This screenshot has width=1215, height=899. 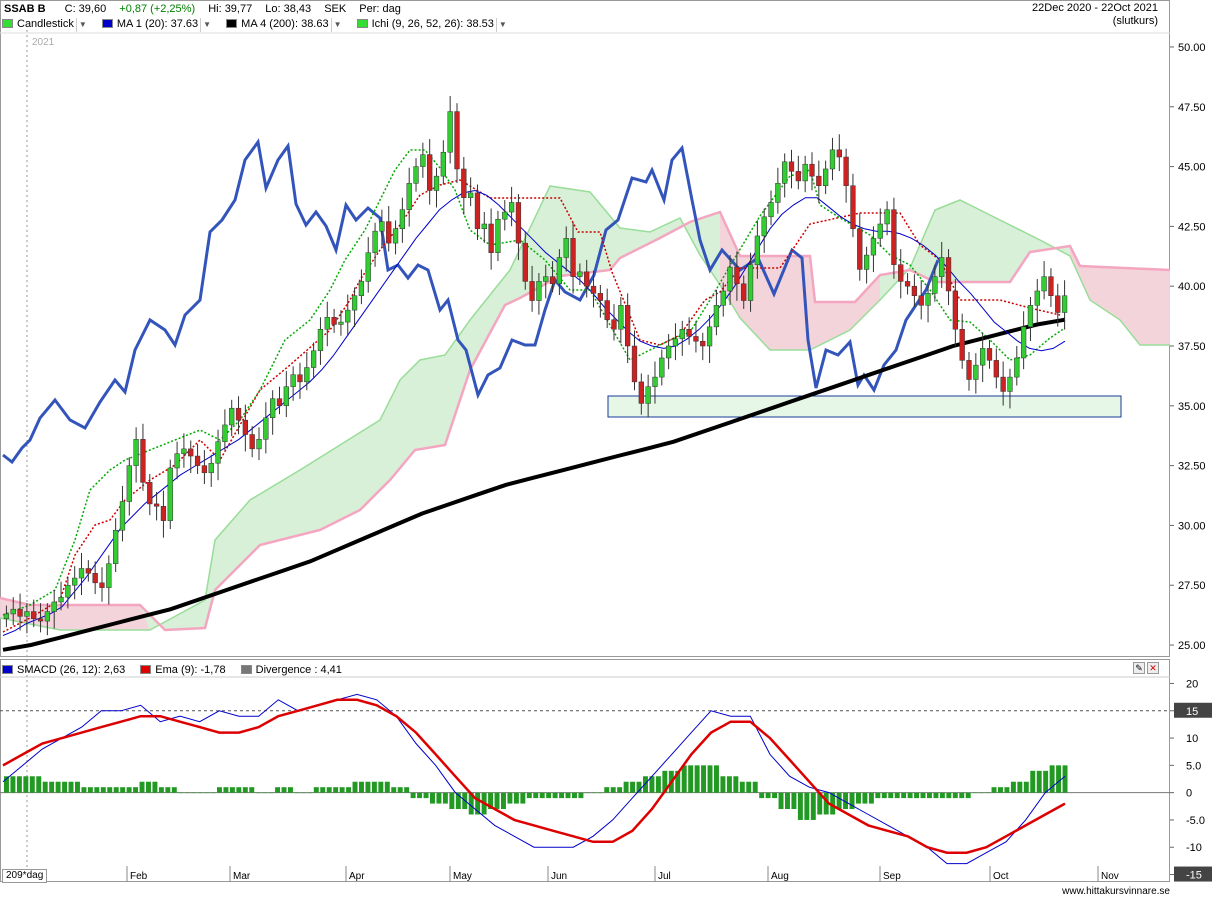 I want to click on wrench-icon: ✎, so click(x=1139, y=668).